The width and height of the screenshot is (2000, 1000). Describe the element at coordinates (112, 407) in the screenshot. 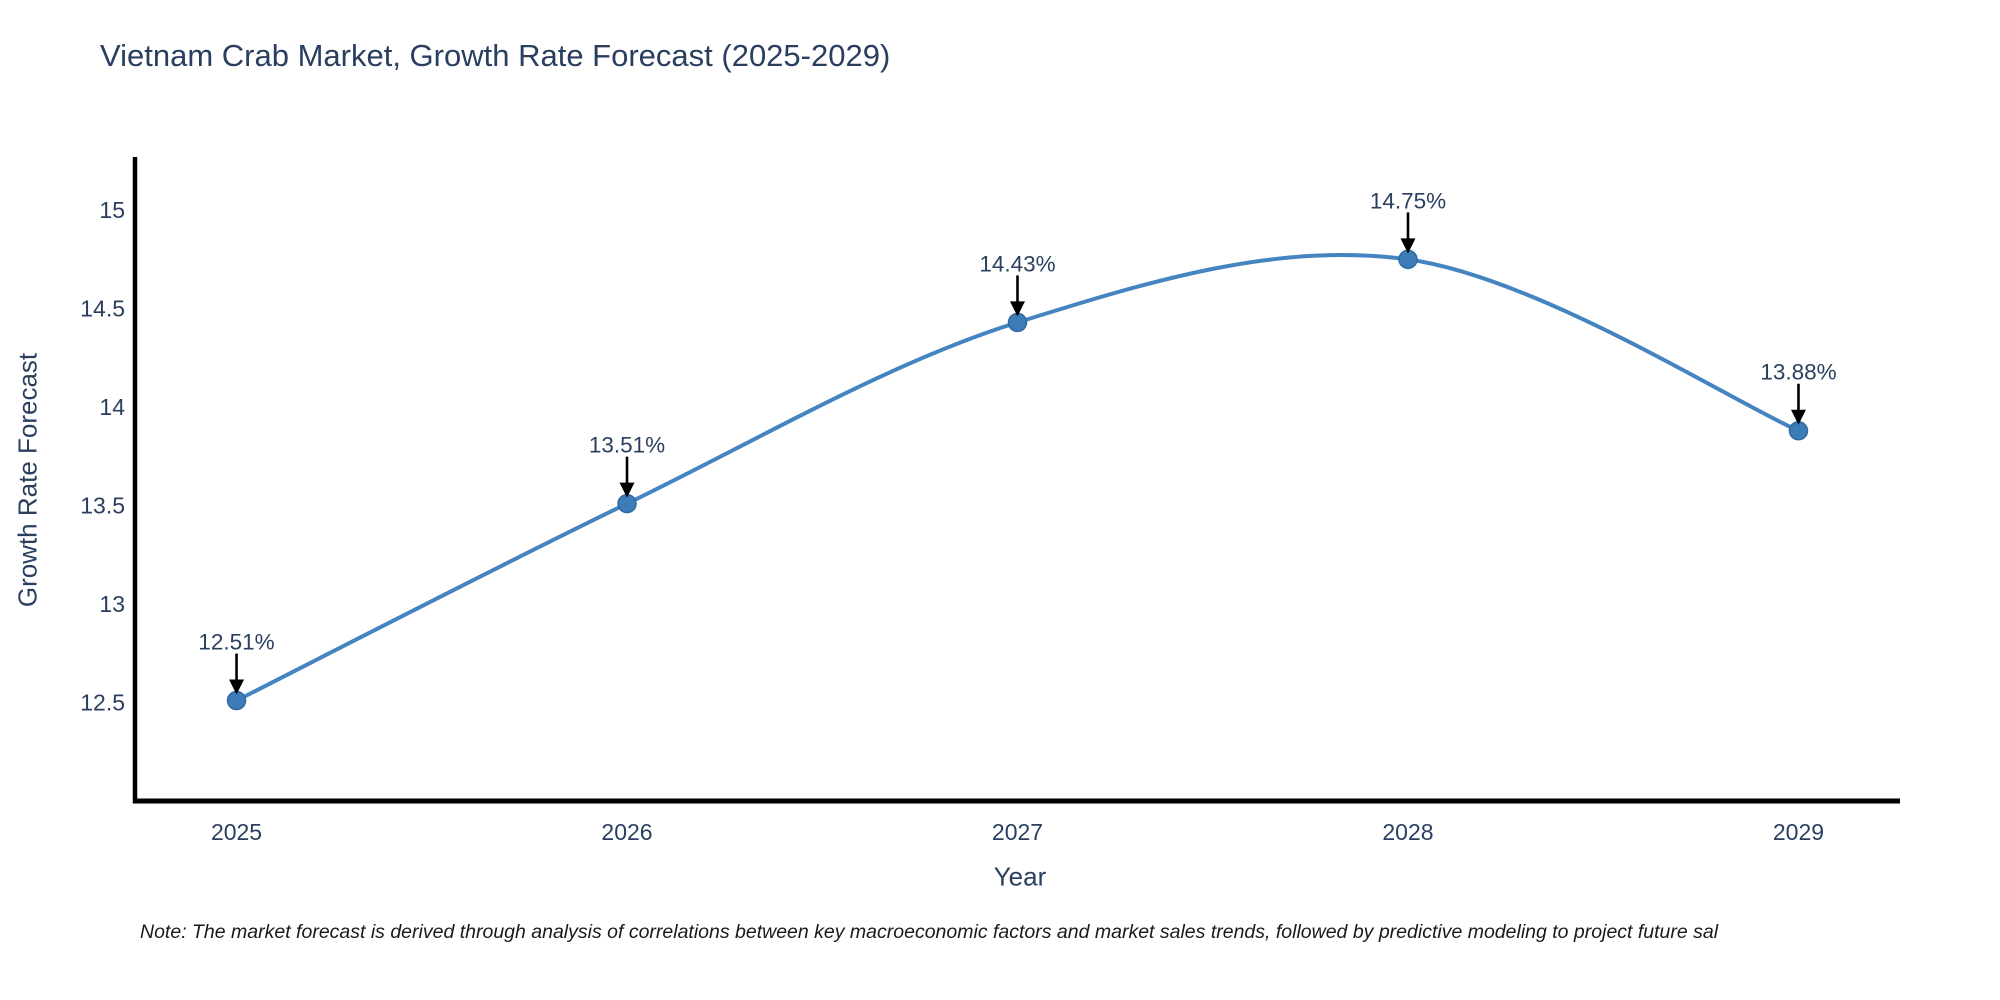

I see `y-tick-label: 14` at that location.